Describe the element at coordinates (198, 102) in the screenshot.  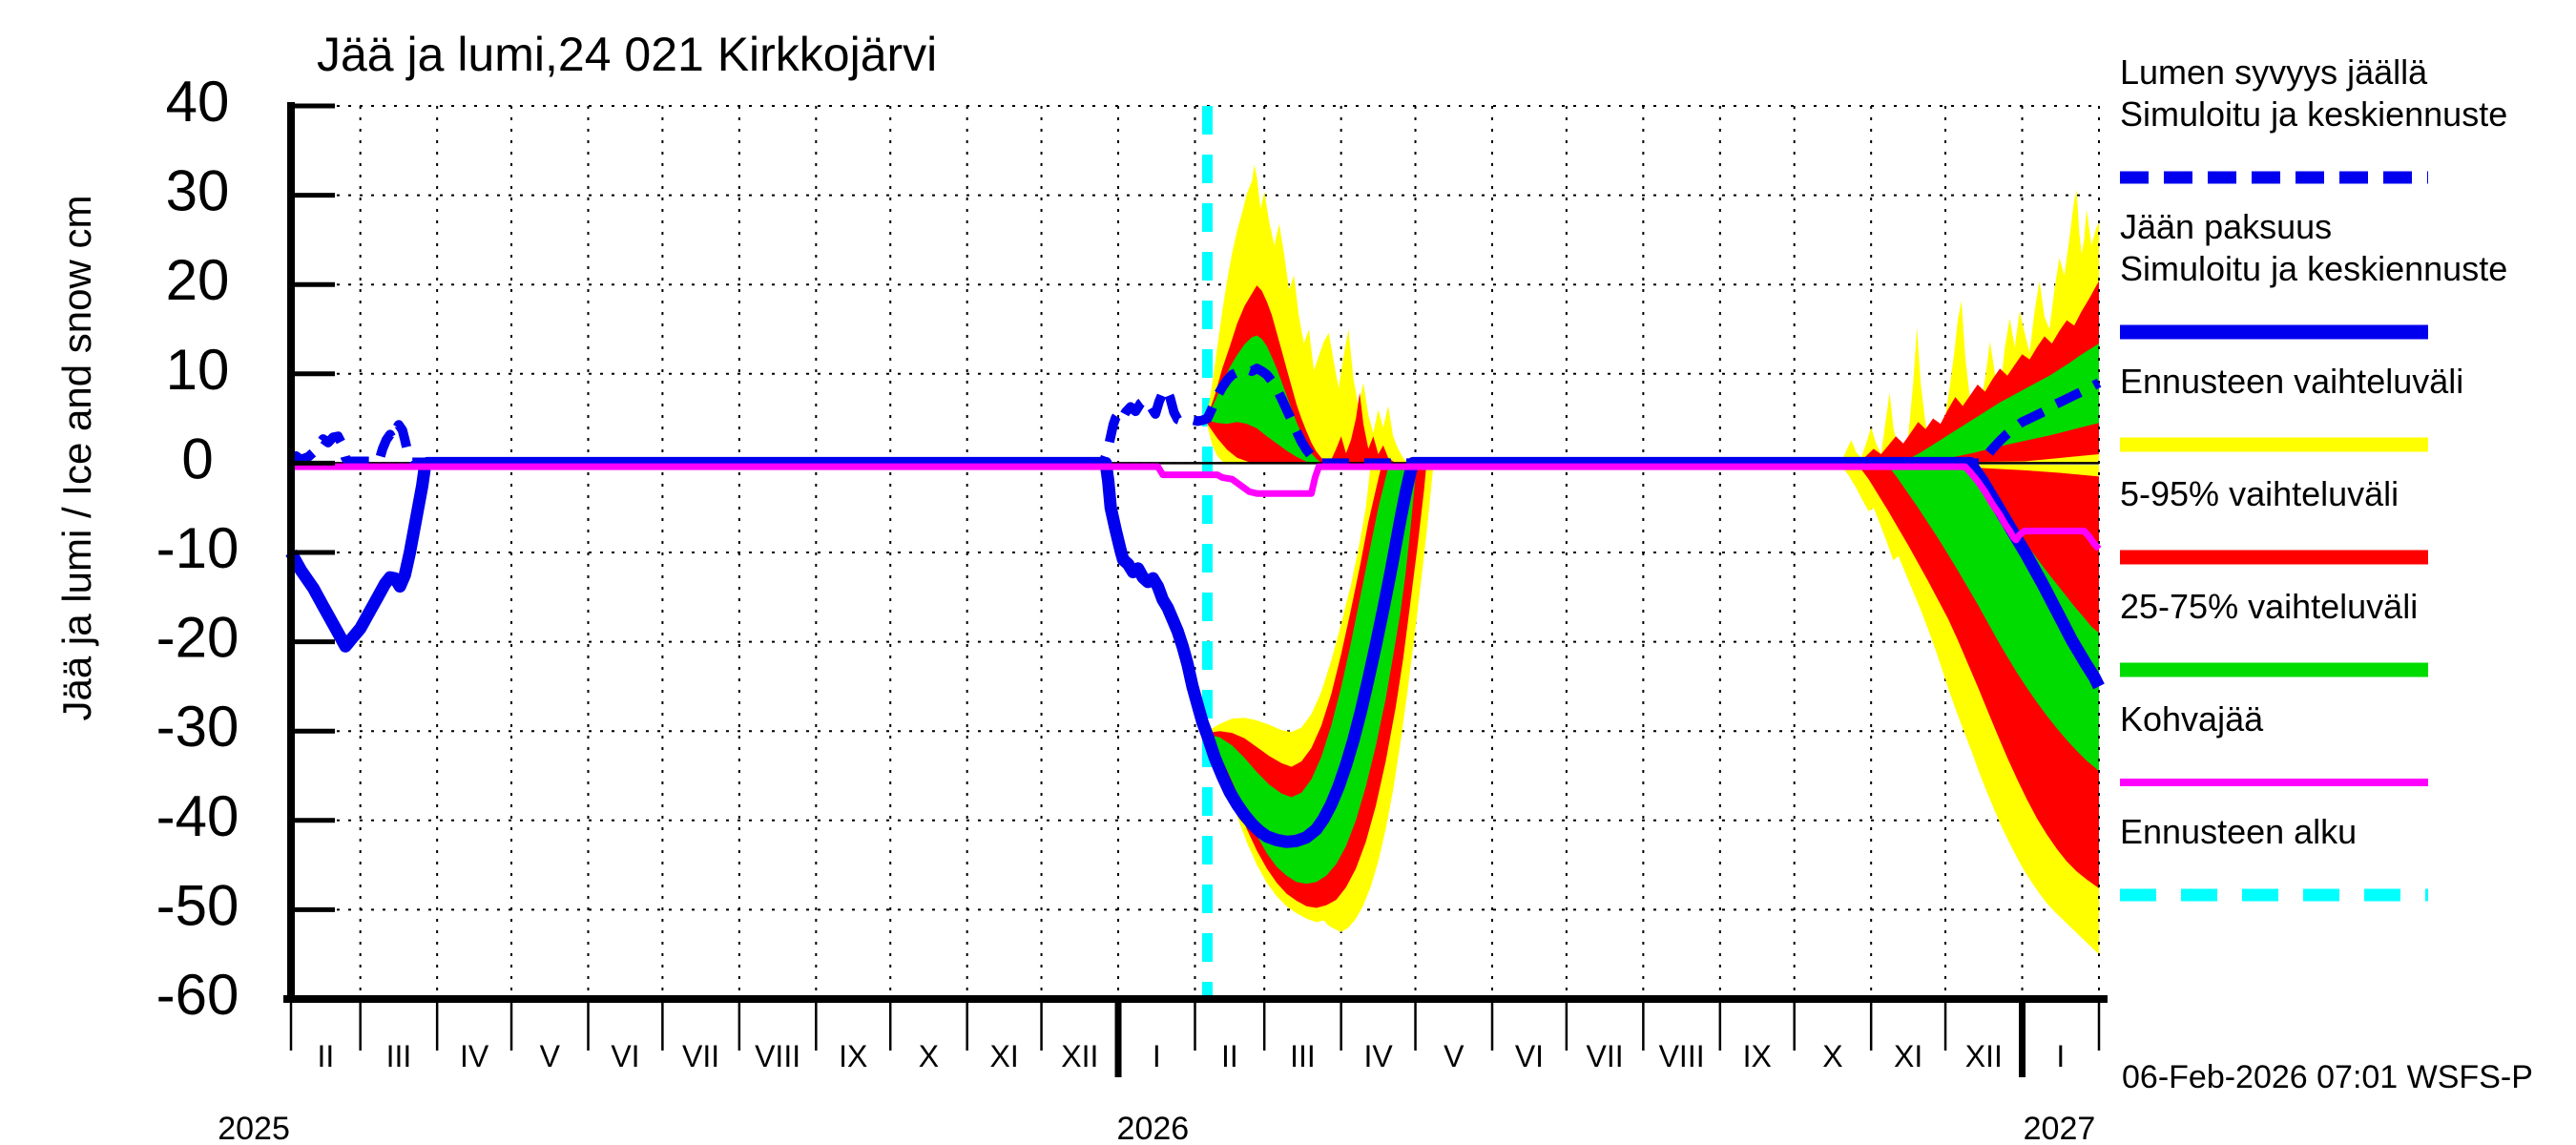
I see `y-tick-label: 40` at that location.